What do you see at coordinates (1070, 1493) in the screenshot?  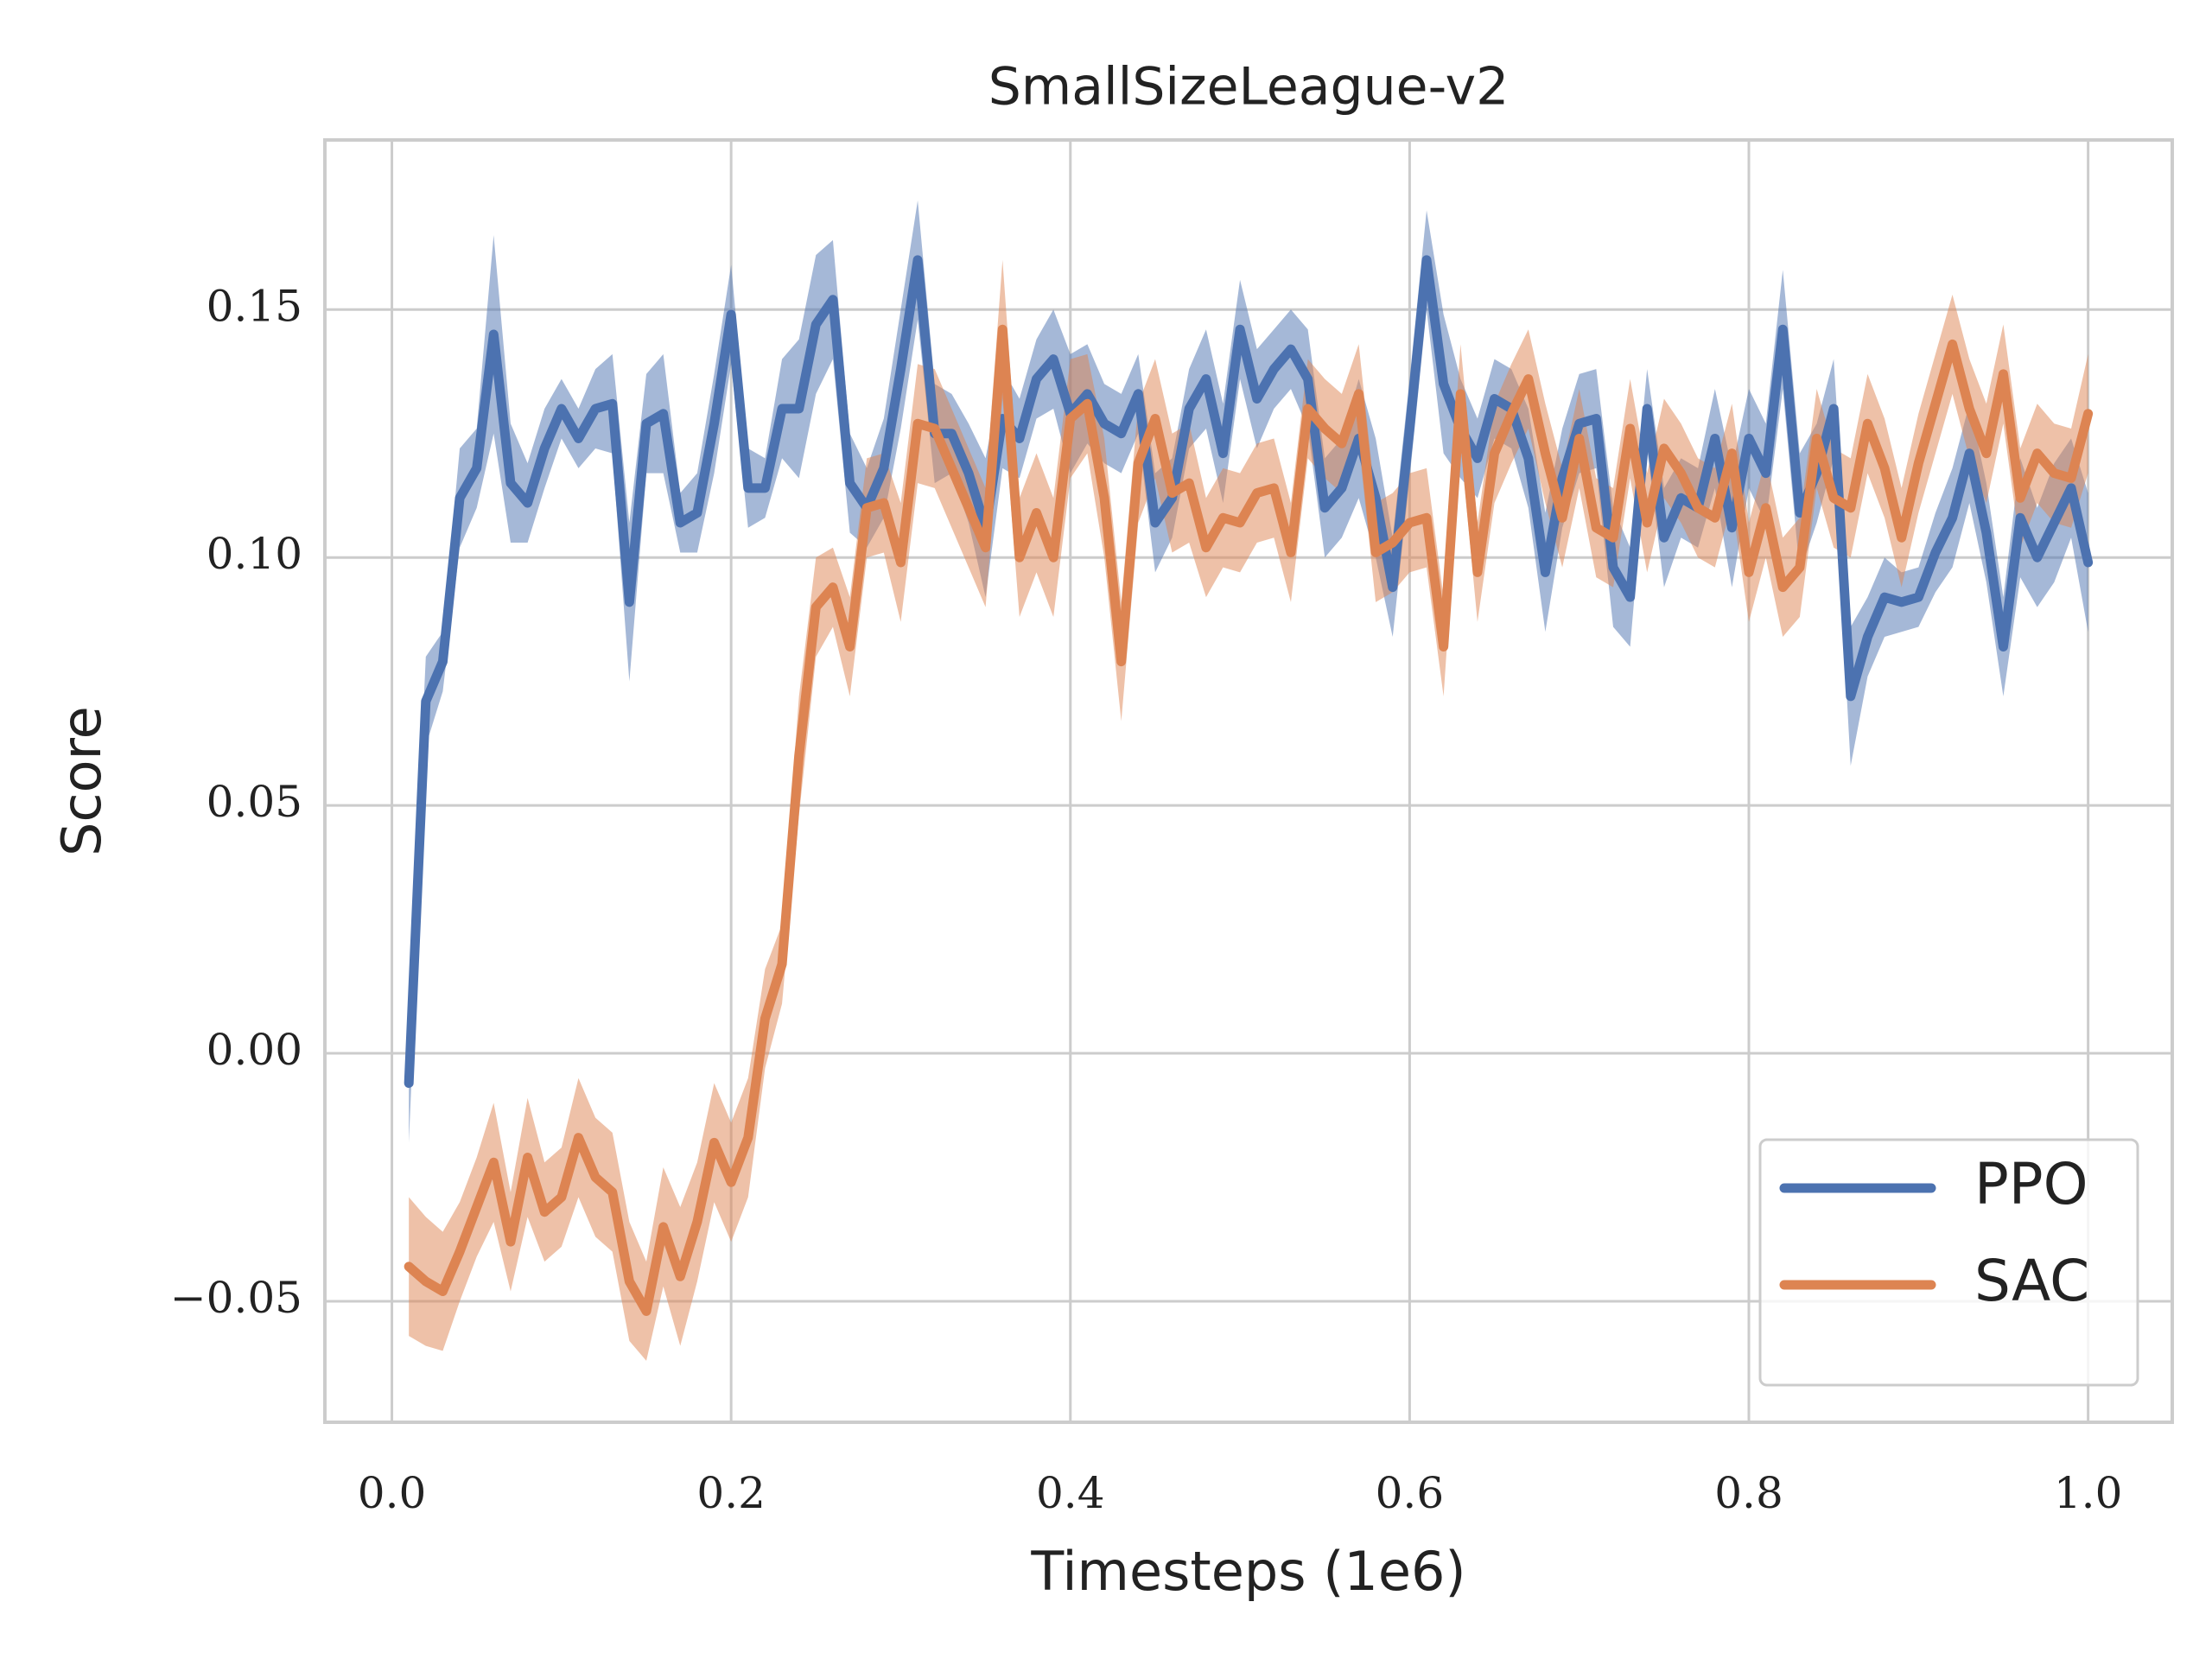 I see `x-tick-label: 0.4` at bounding box center [1070, 1493].